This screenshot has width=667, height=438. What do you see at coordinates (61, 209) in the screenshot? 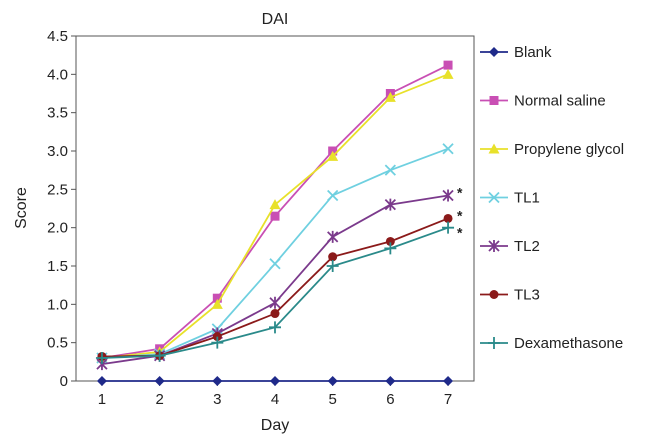
I see `y-axis: 0 0.5 1.0 1.5 2.0 2.5 3.0 3.5 4.0 4.5` at bounding box center [61, 209].